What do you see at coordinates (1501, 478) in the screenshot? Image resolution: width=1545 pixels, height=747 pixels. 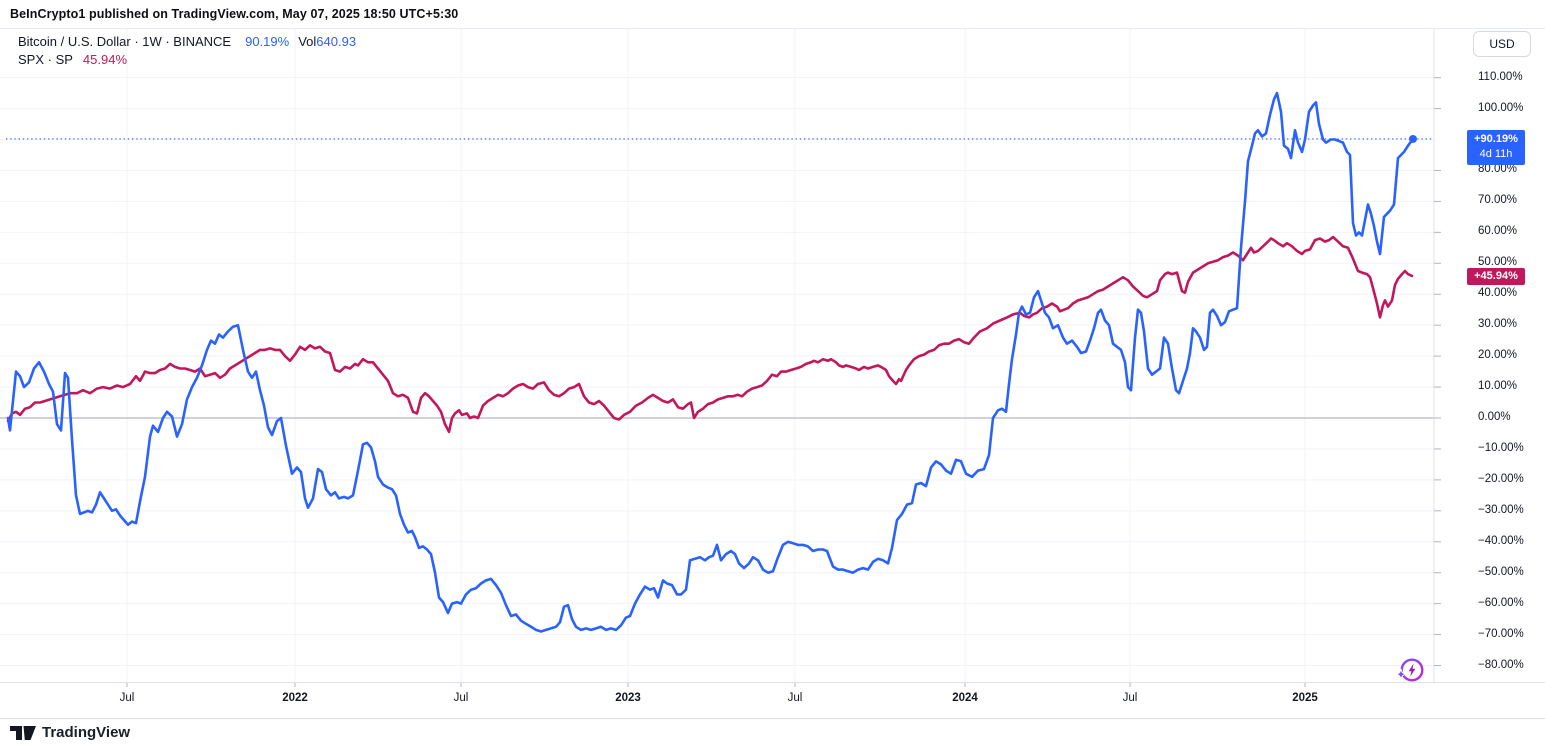 I see `price-axis-label: −20.00%` at bounding box center [1501, 478].